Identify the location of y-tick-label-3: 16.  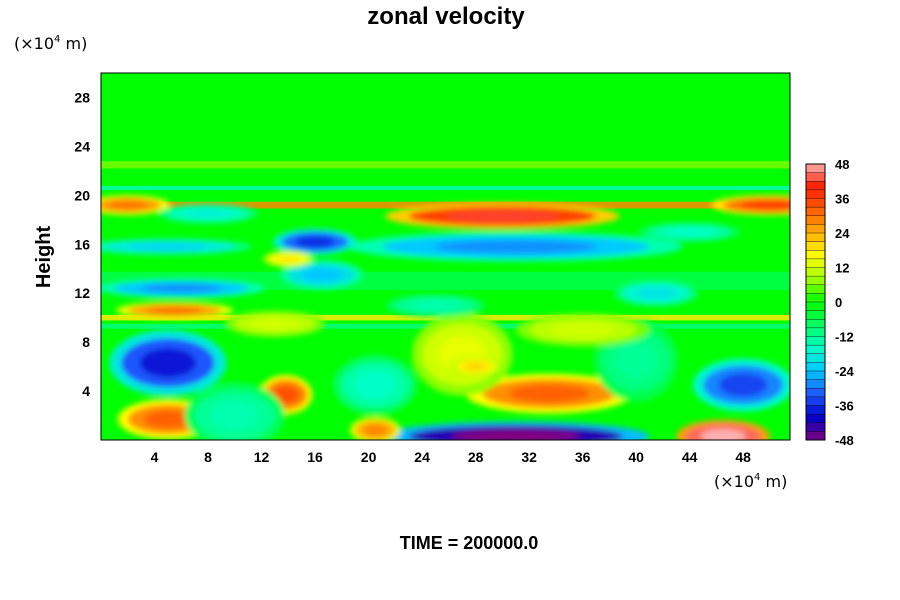
(82, 244).